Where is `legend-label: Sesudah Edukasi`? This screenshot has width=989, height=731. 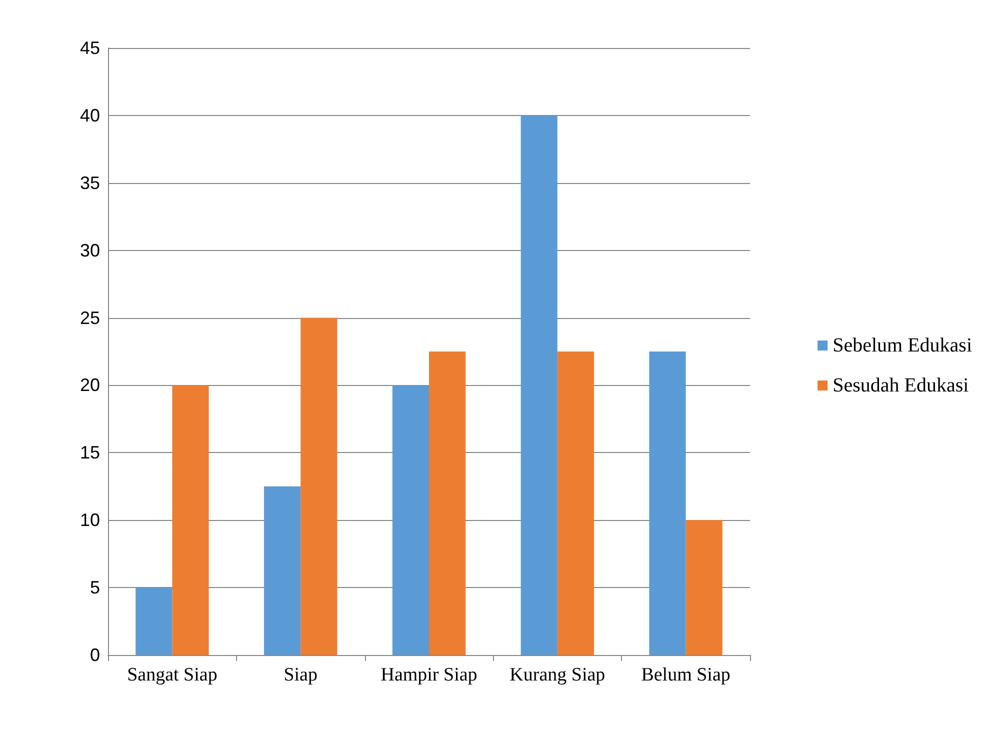
legend-label: Sesudah Edukasi is located at coordinates (901, 385).